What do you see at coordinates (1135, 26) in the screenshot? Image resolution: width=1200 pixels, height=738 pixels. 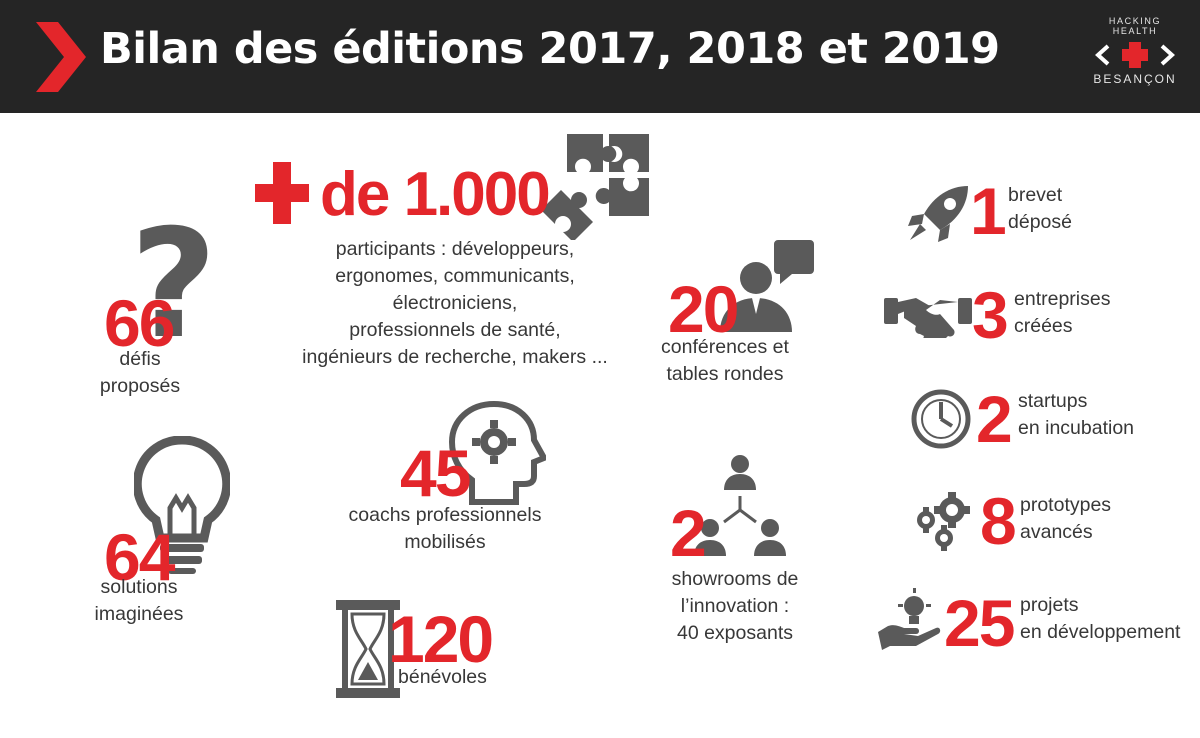 I see `logo-top-text: HACKING HEALTH` at bounding box center [1135, 26].